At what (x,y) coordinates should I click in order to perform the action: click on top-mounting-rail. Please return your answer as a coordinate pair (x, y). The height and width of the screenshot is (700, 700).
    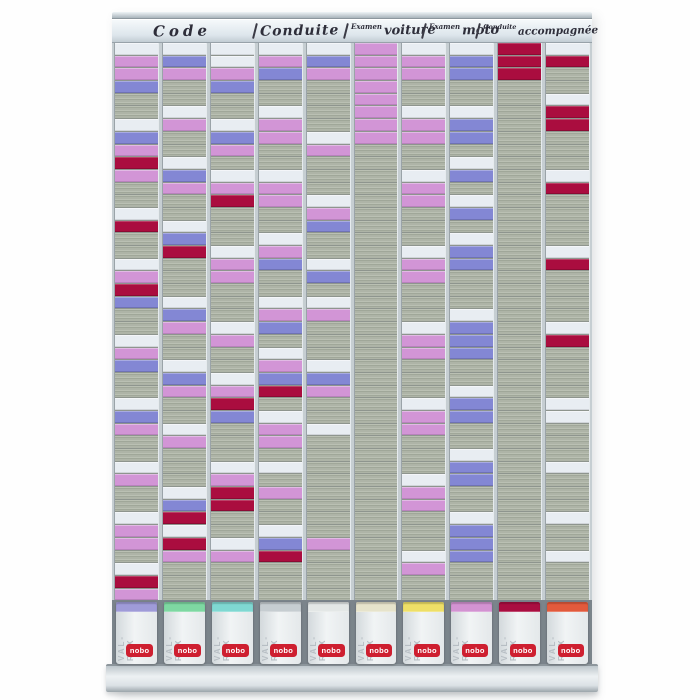
    Looking at the image, I should click on (352, 15).